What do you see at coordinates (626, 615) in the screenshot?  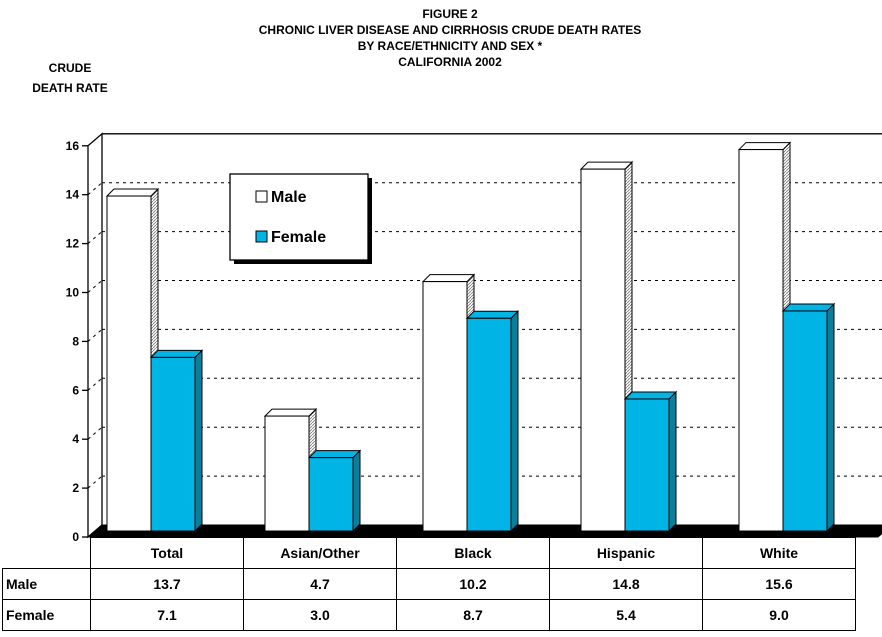 I see `table-cell: 5.4` at bounding box center [626, 615].